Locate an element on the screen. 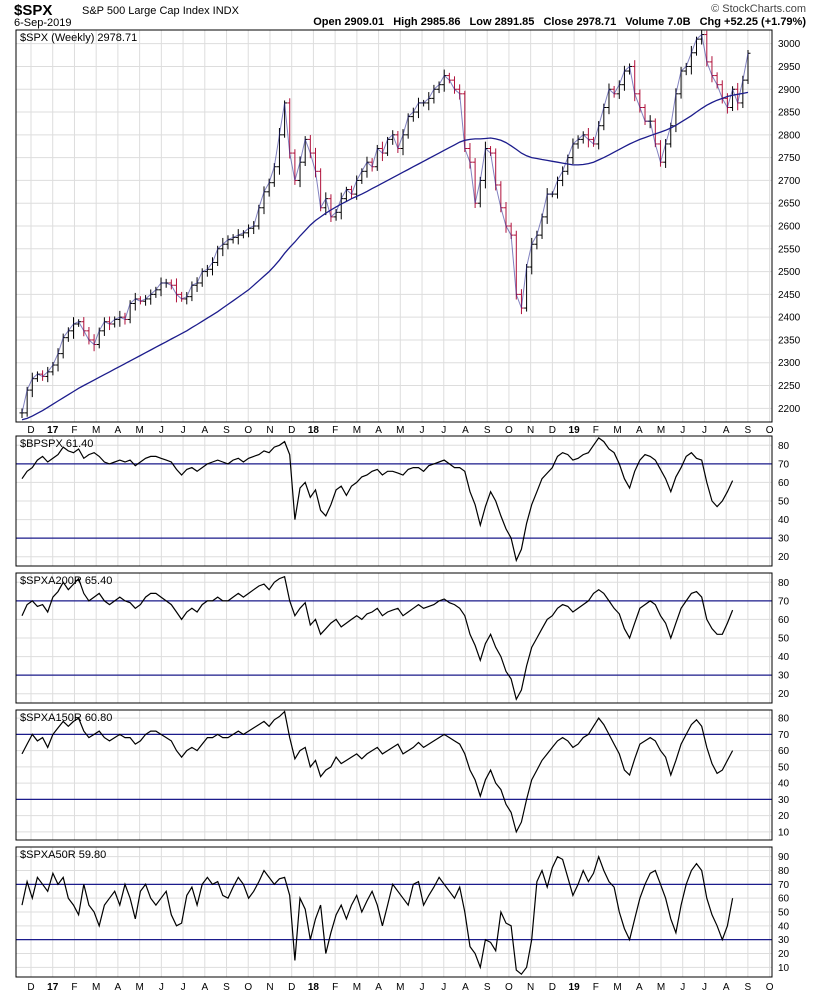 The image size is (820, 1000). y-tick-label: 2900 is located at coordinates (789, 90).